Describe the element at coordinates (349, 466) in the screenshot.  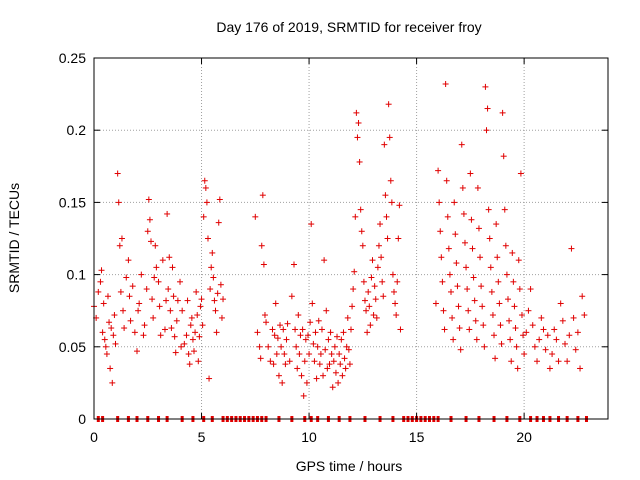
I see `x-axis-label: GPS time / hours` at that location.